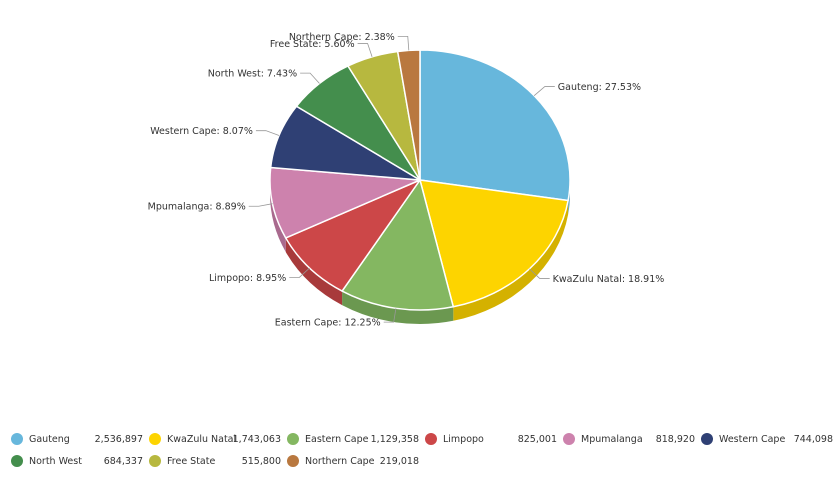 The height and width of the screenshot is (478, 838). I want to click on slice-label-gauteng: Gauteng: 27.53%, so click(599, 87).